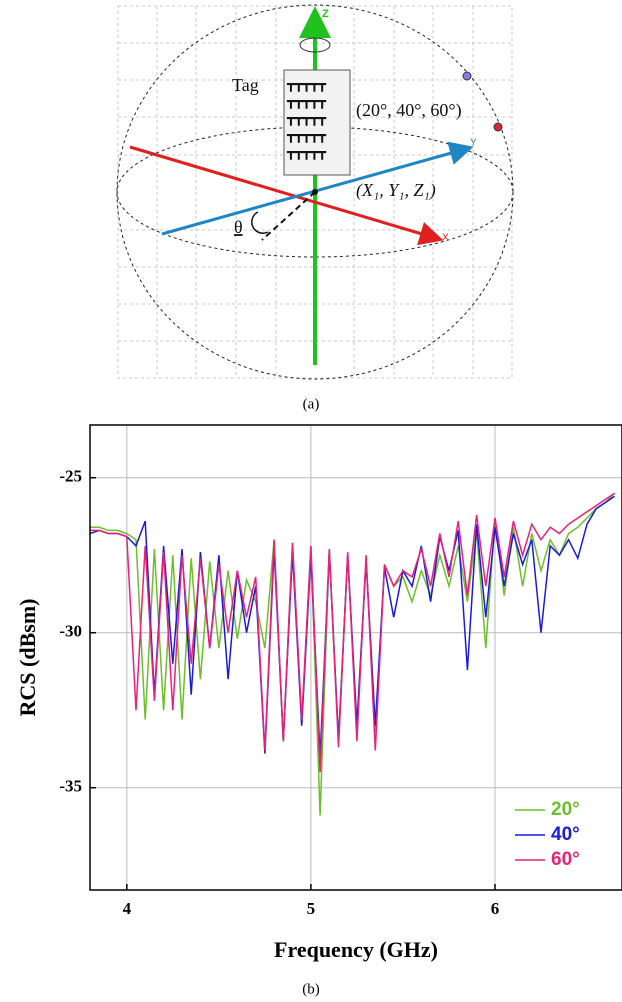 The width and height of the screenshot is (622, 1002). I want to click on y-tick-label: -25, so click(70, 476).